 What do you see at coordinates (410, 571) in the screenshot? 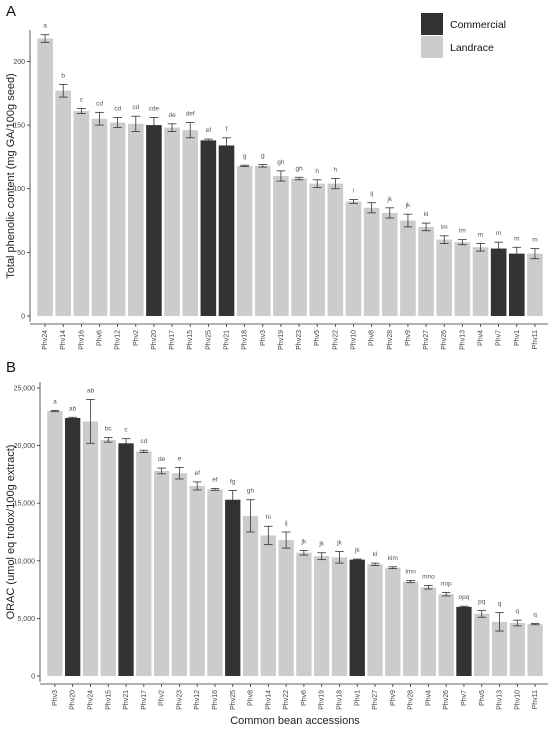
I see `significance-label: lmn` at bounding box center [410, 571].